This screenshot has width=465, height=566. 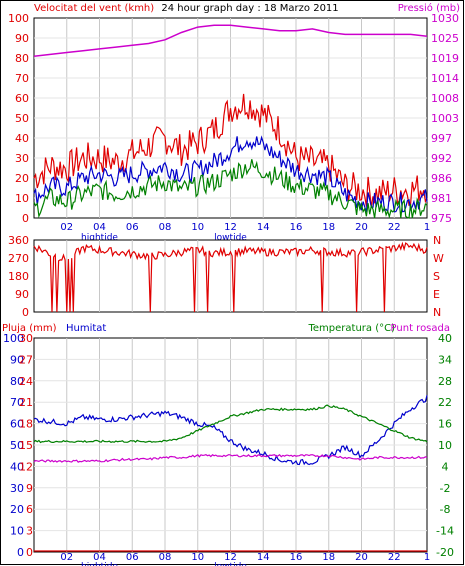 I want to click on panel1-tide-label: hightide, so click(x=99, y=238).